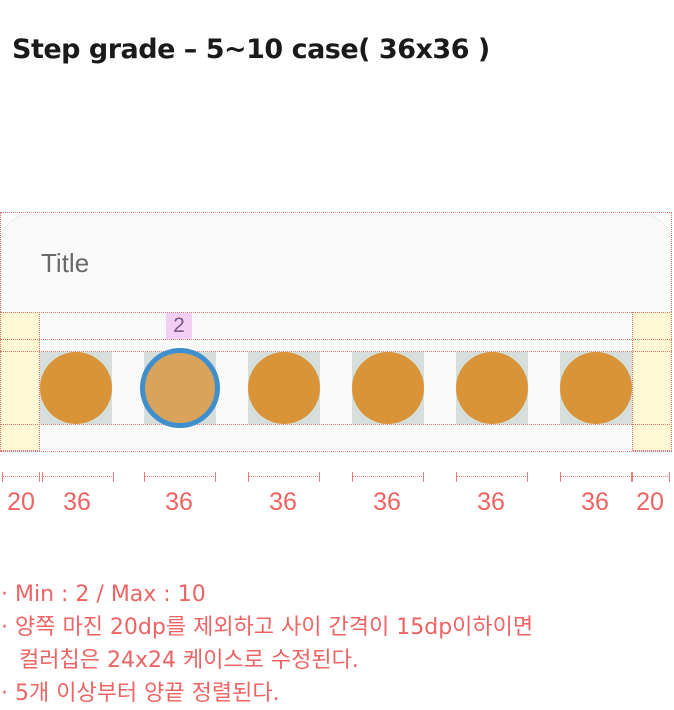 The image size is (674, 710). Describe the element at coordinates (140, 693) in the screenshot. I see `note-alignment: · 5개 이상부터 양끝 정렬된다.` at that location.